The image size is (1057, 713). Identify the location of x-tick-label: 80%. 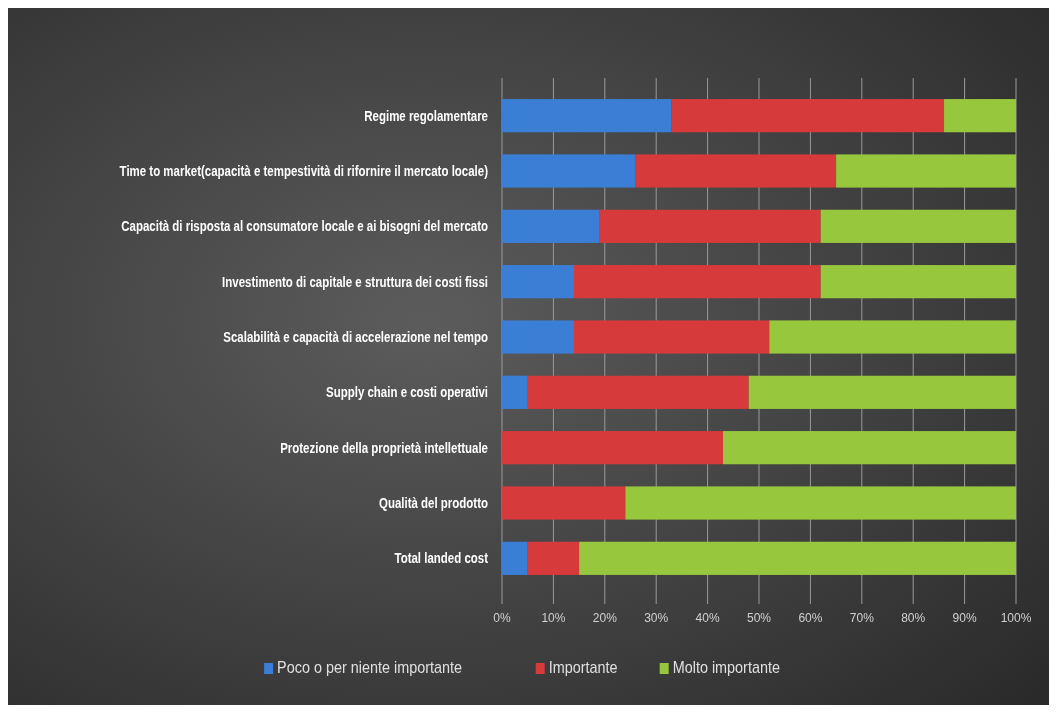
(913, 618).